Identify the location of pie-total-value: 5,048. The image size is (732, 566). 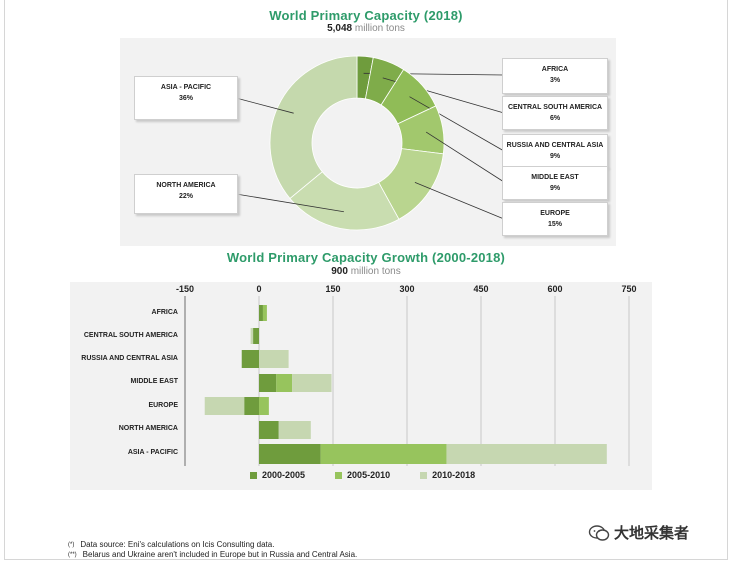
(340, 28).